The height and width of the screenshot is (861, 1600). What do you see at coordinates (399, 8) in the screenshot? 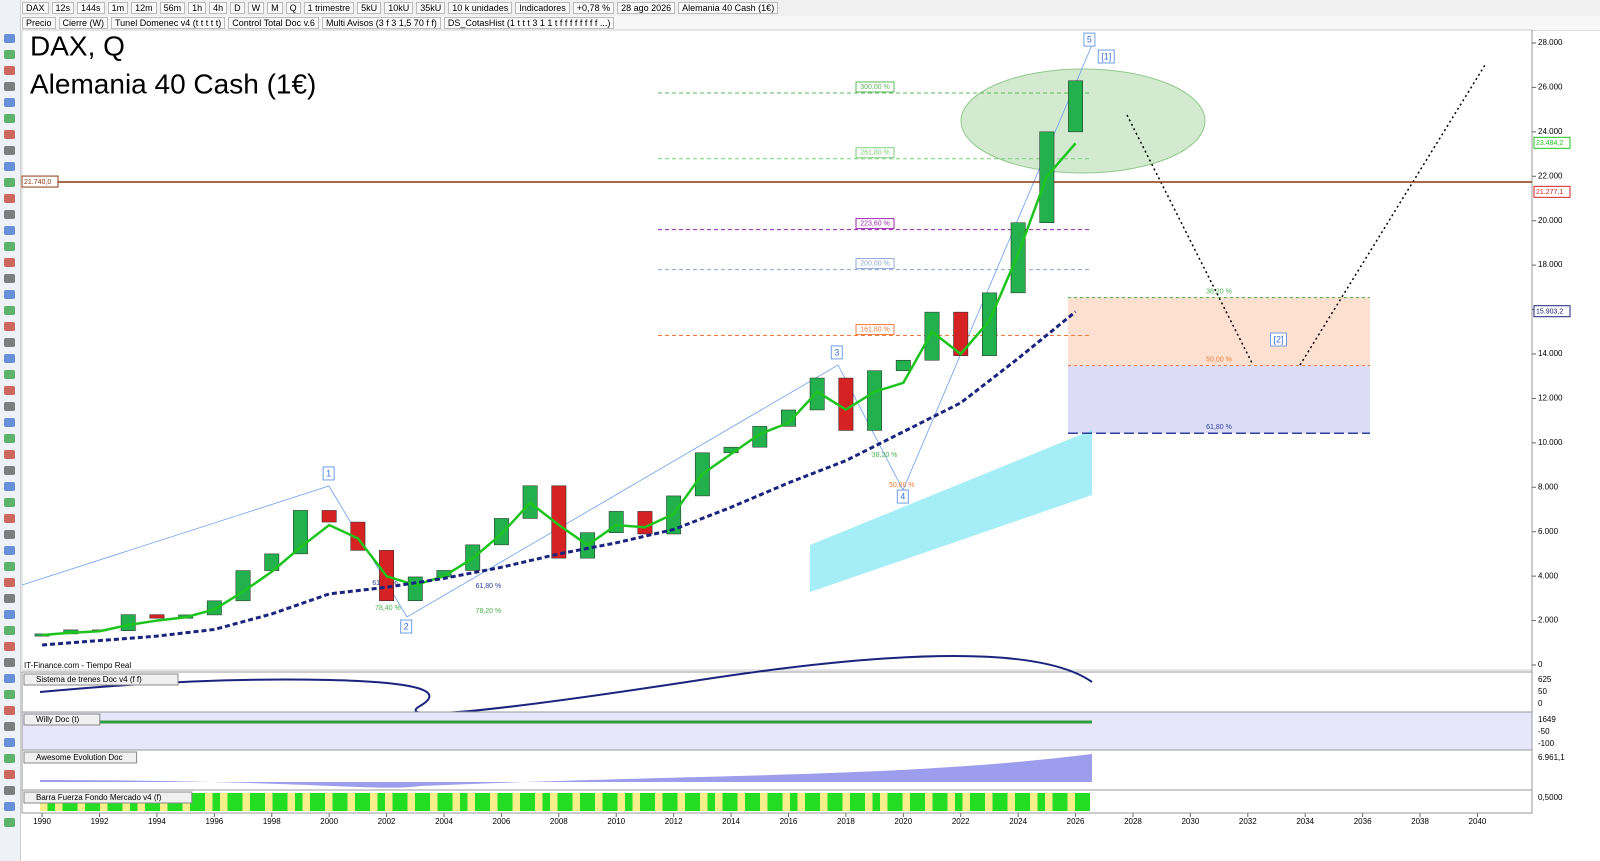
I see `toolbar-button: 10kU` at bounding box center [399, 8].